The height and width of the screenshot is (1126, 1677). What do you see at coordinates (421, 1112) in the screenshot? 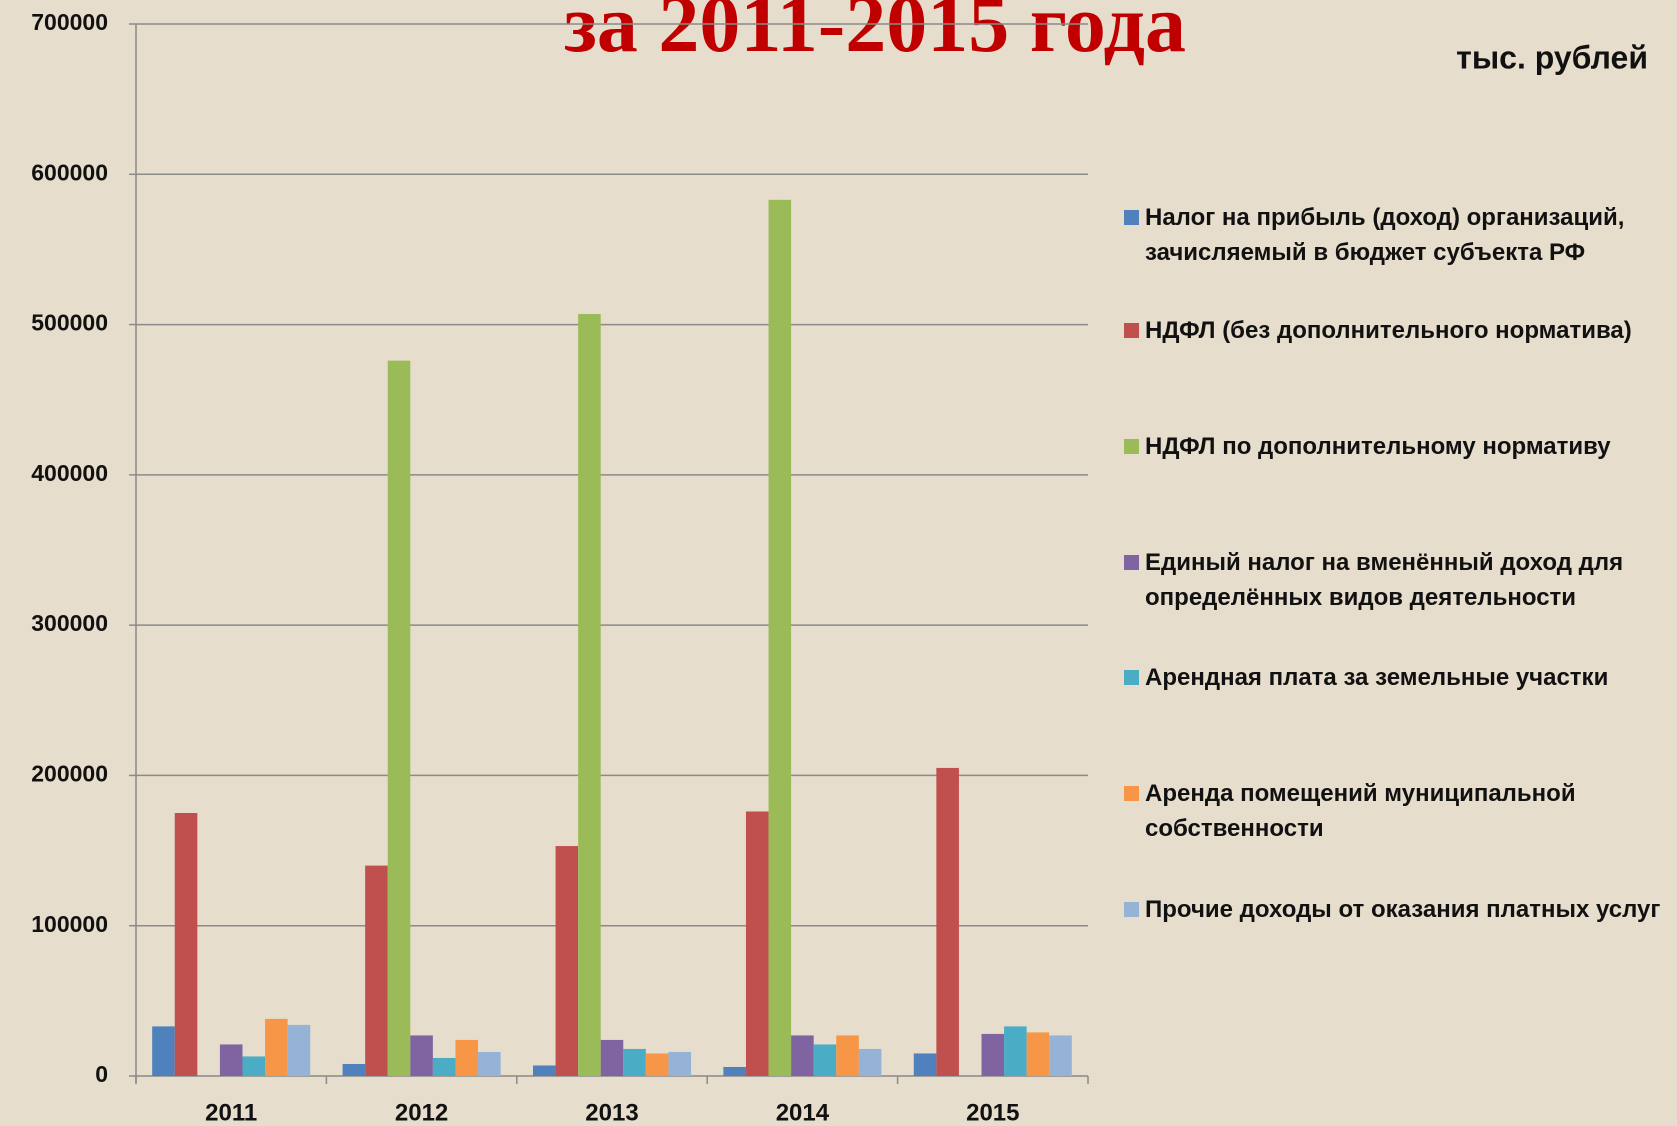
I see `x-tick-label: 2012` at bounding box center [421, 1112].